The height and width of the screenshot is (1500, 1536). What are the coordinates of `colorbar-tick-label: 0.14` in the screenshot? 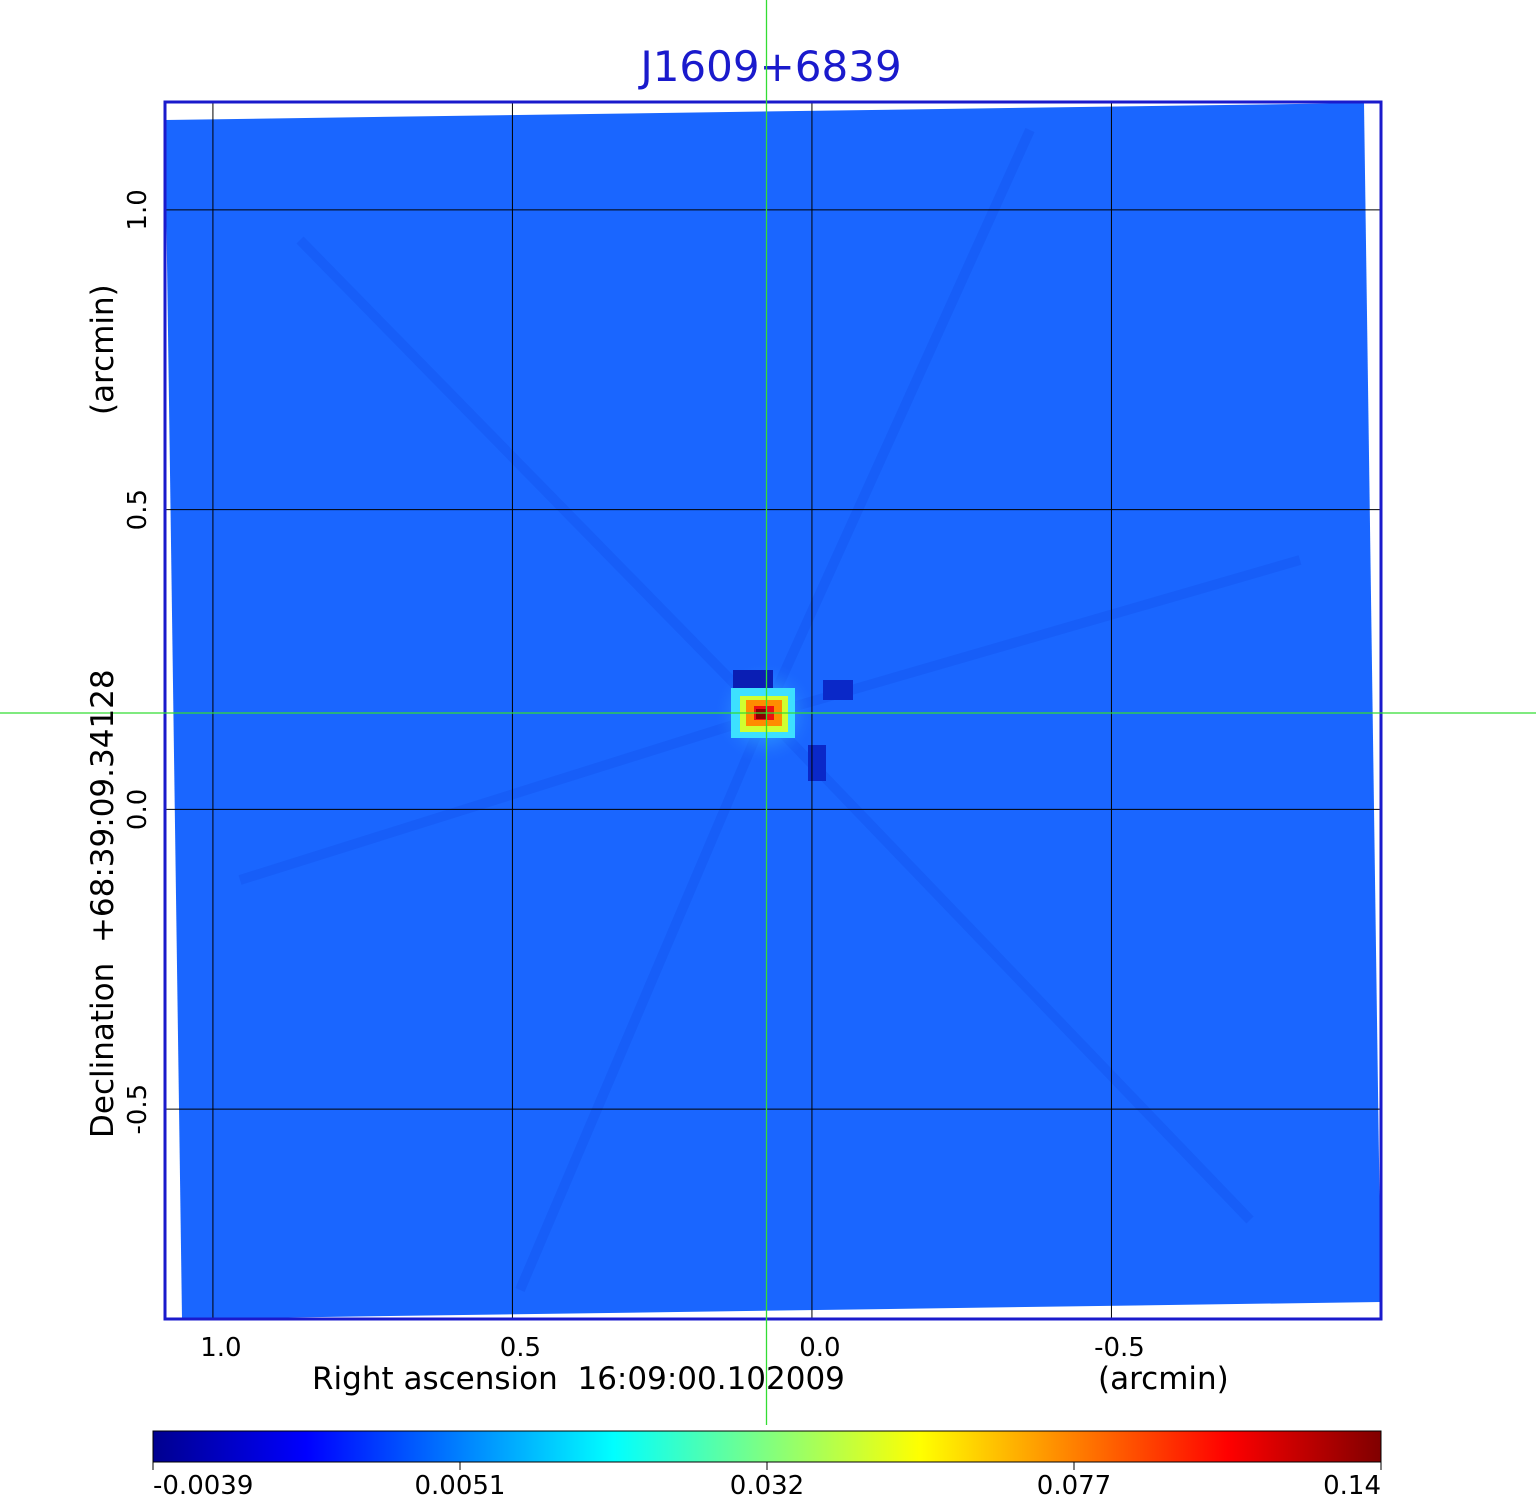 It's located at (1352, 1485).